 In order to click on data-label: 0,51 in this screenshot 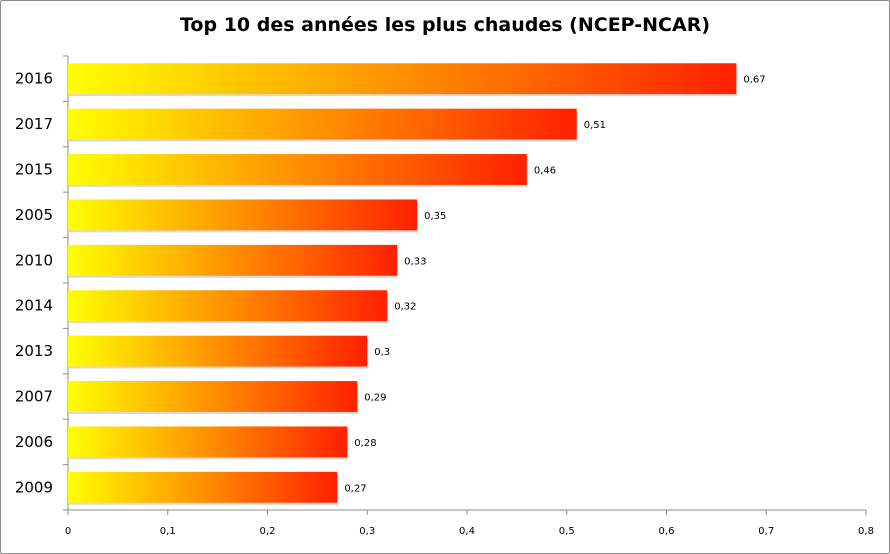, I will do `click(595, 125)`.